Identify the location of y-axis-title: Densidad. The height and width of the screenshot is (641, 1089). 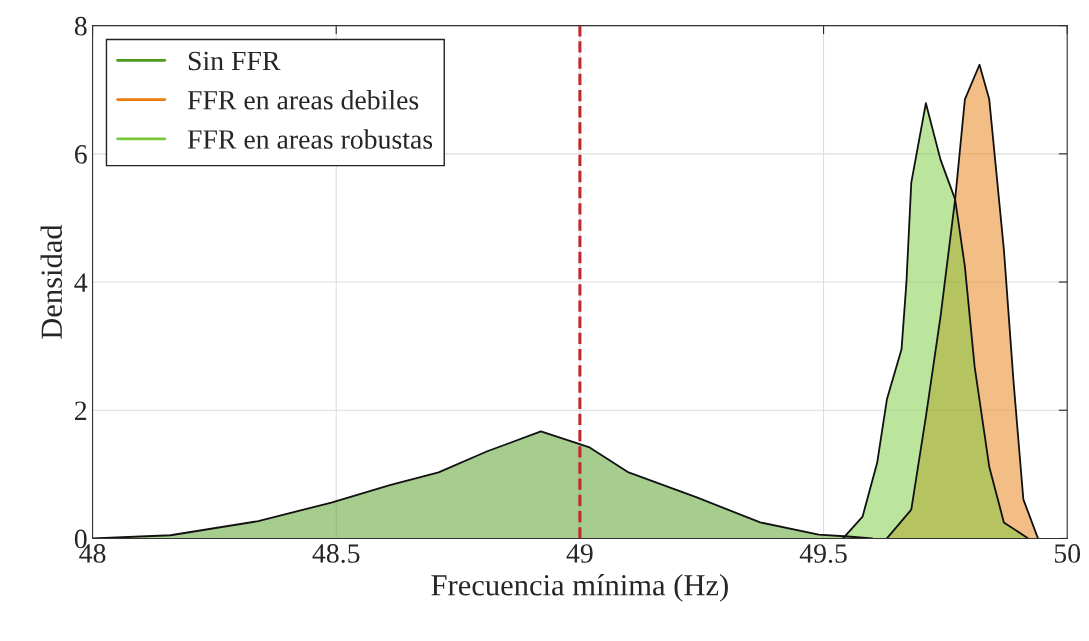
(51, 281).